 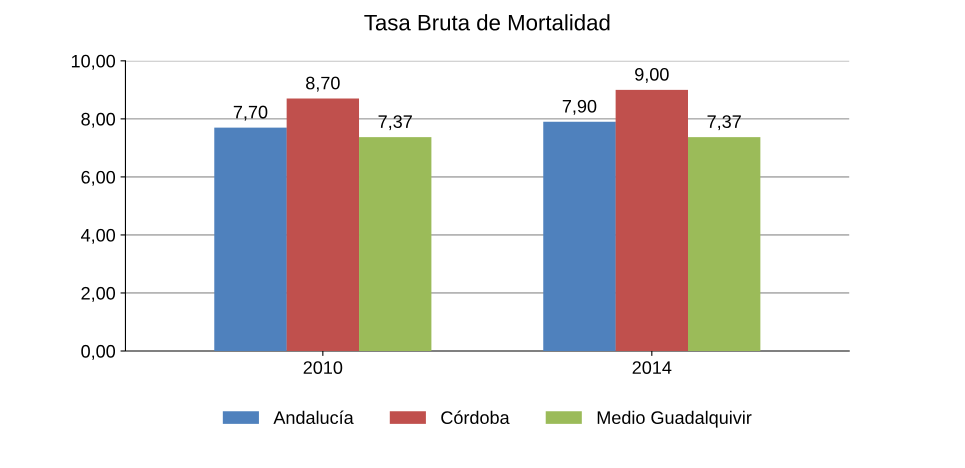 I want to click on data-label: 7,90, so click(x=579, y=107).